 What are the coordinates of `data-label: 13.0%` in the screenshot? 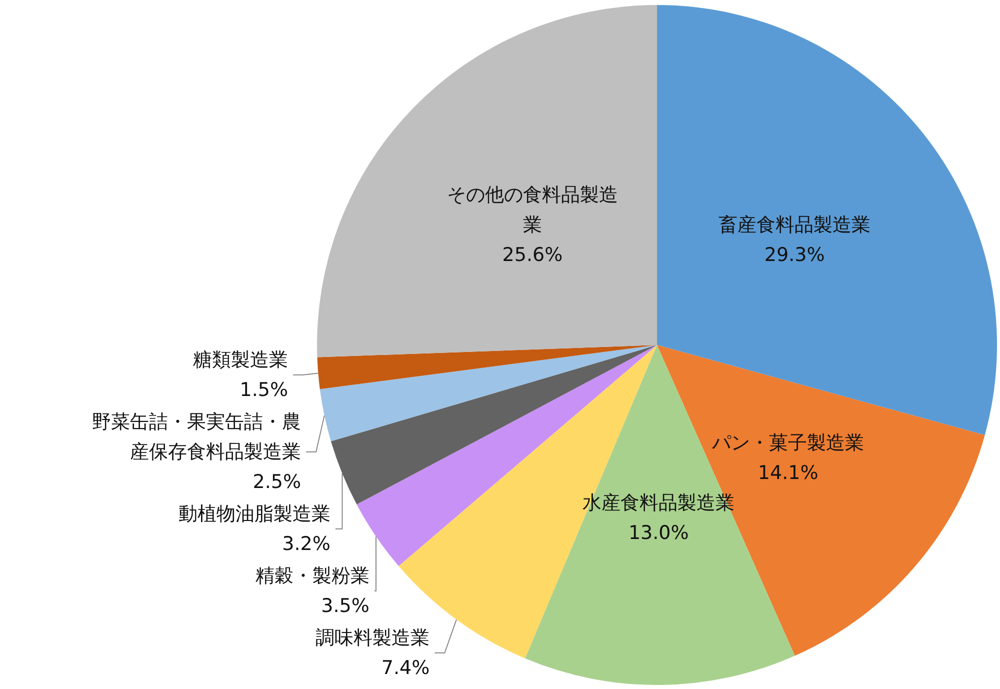 It's located at (658, 533).